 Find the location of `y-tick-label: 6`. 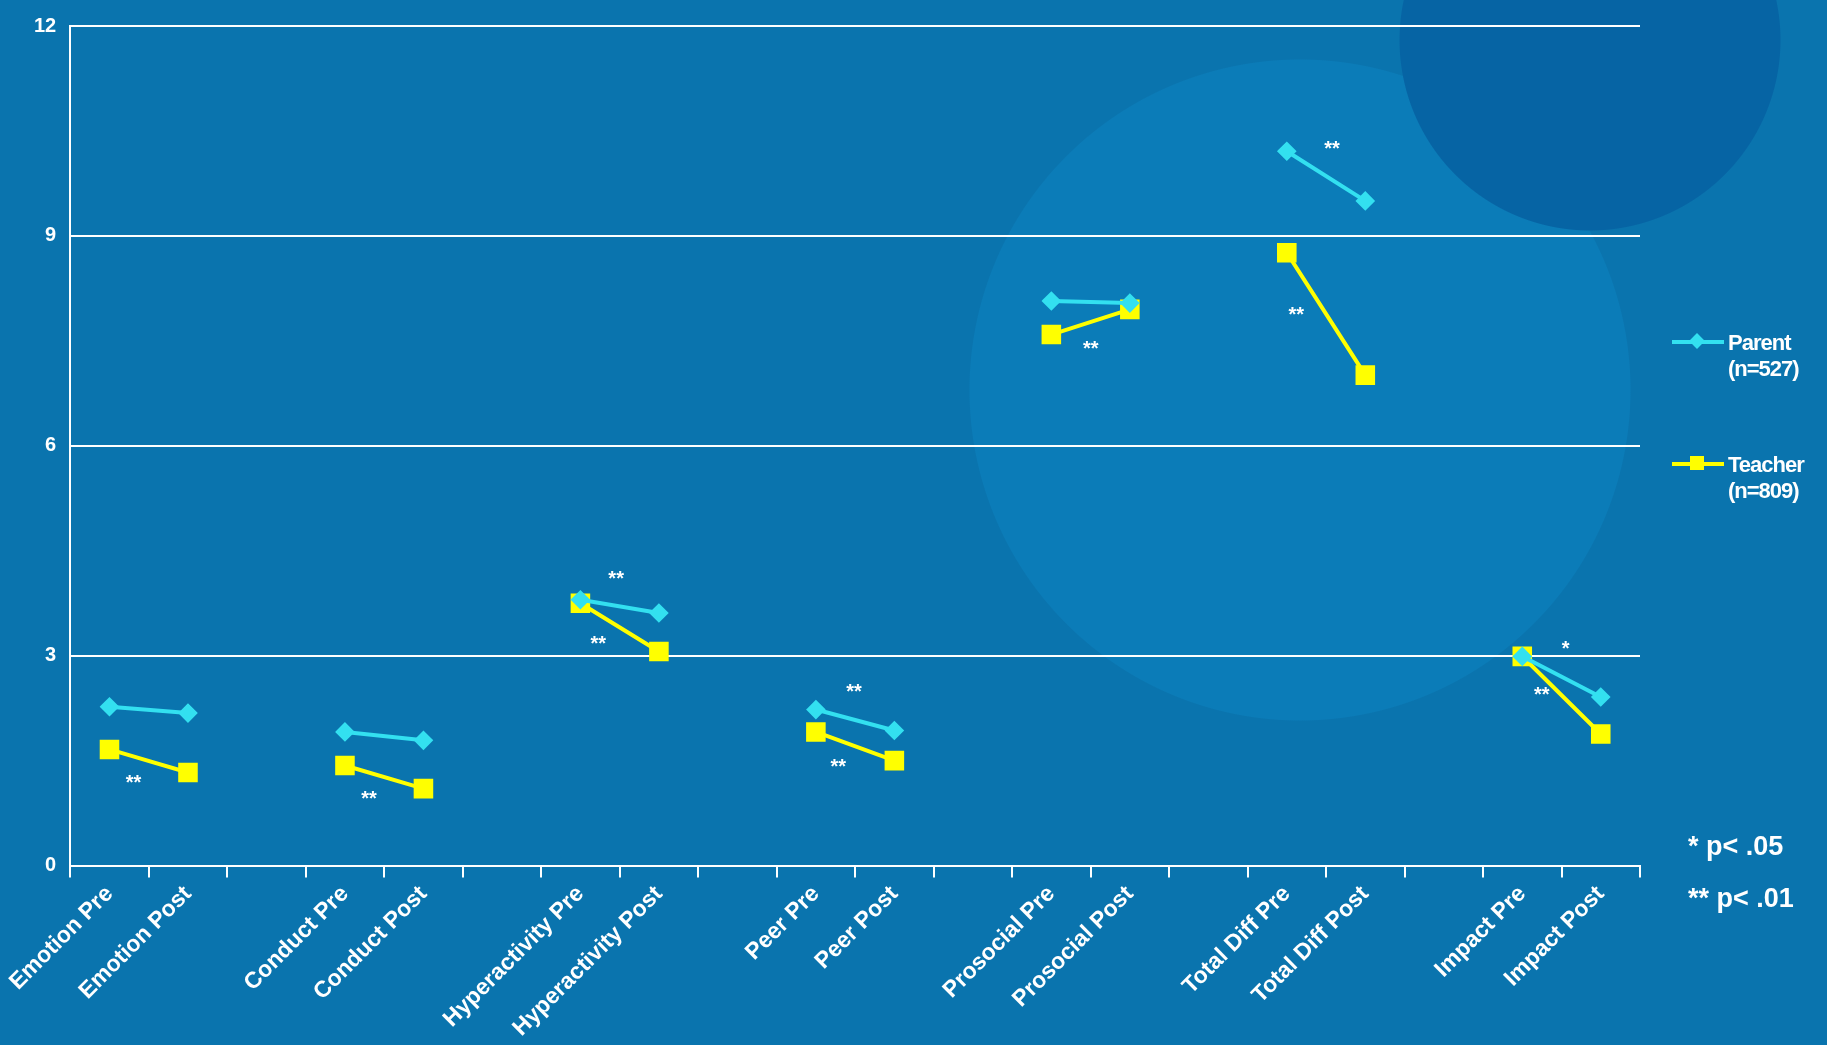

y-tick-label: 6 is located at coordinates (51, 444).